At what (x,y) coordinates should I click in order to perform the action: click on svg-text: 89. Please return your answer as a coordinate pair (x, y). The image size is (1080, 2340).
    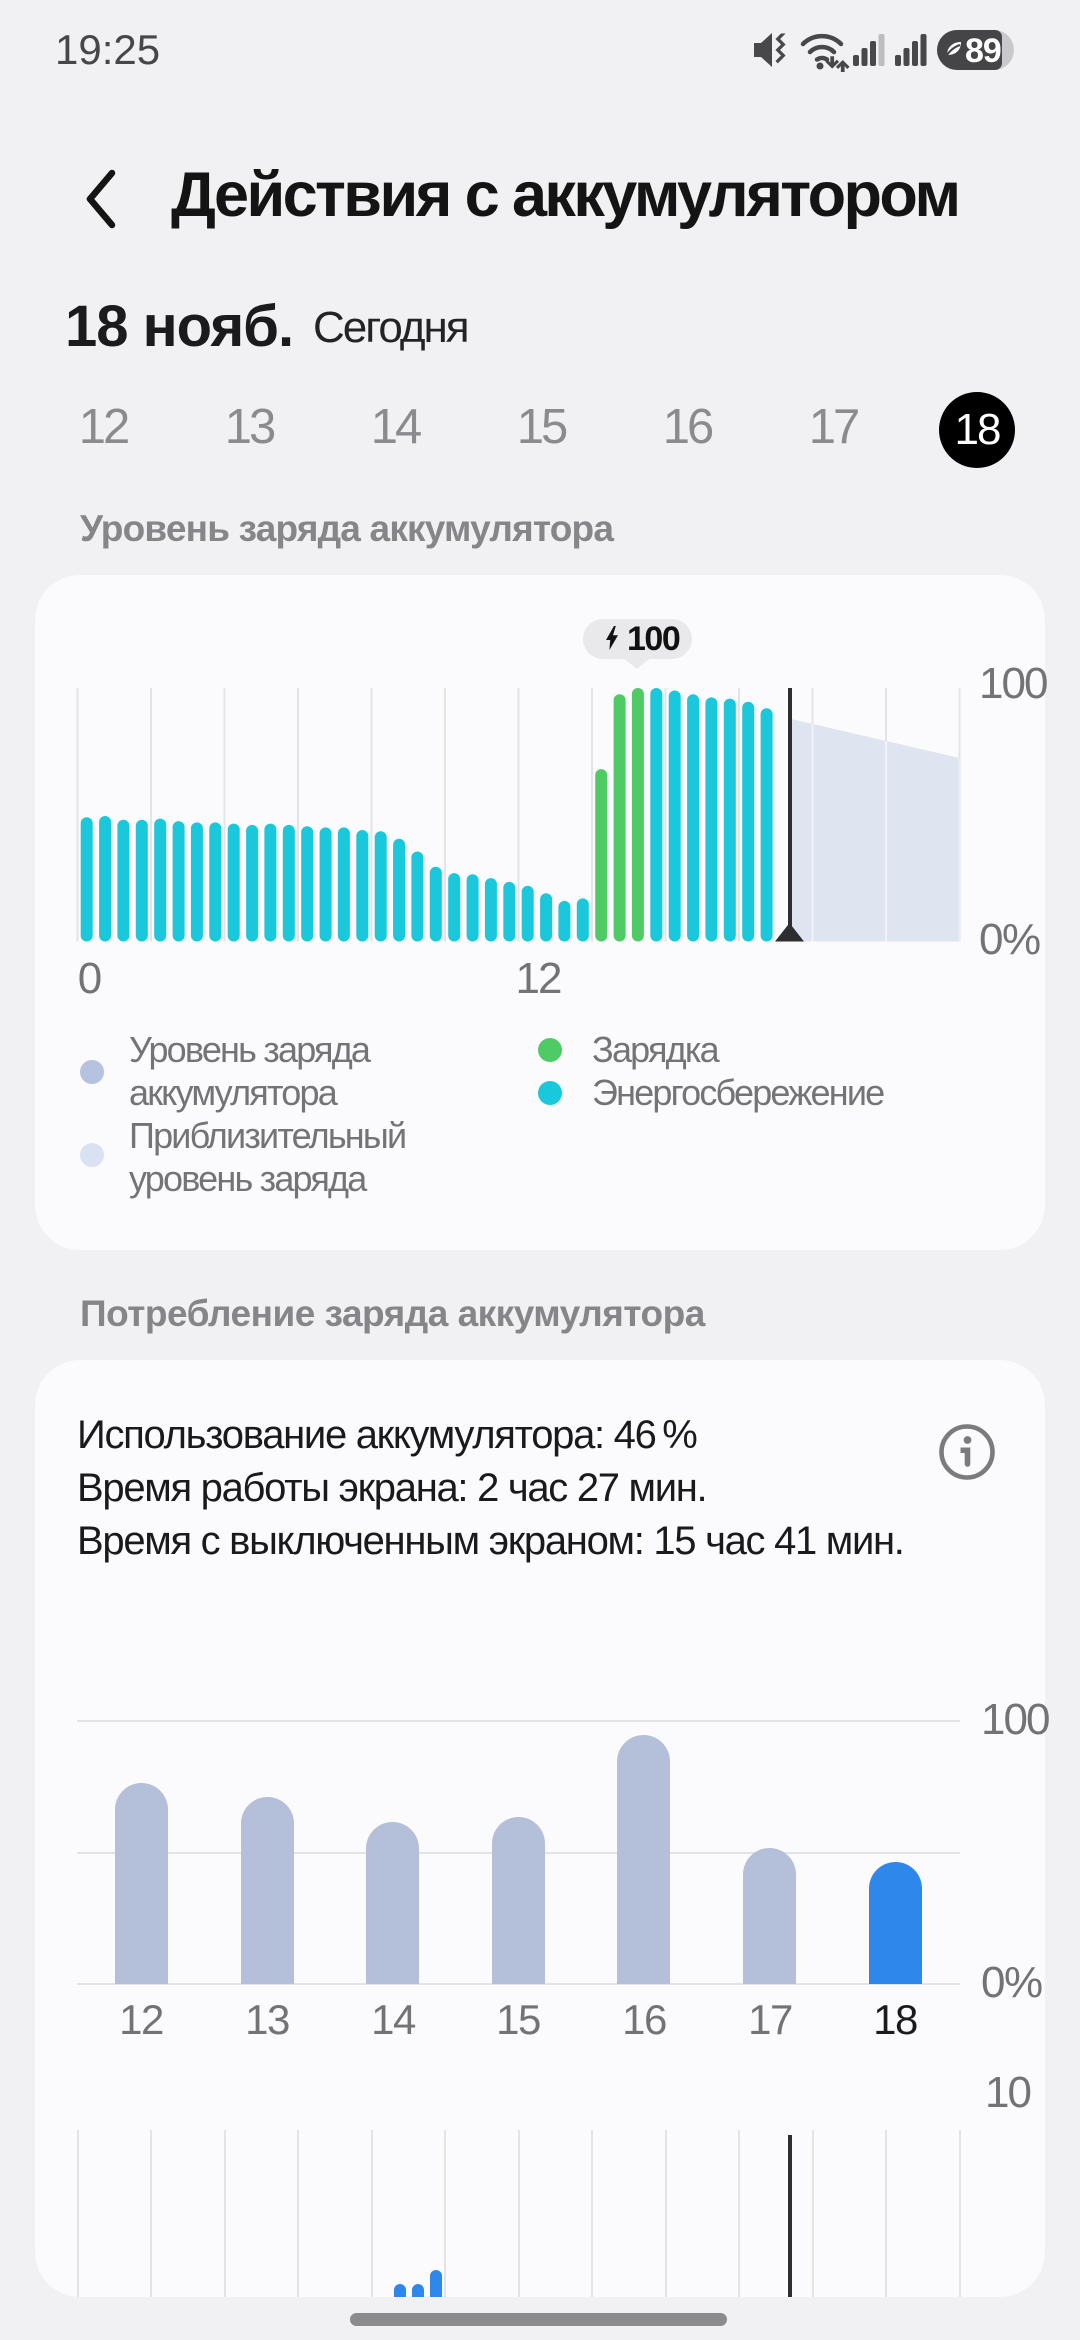
    Looking at the image, I should click on (983, 51).